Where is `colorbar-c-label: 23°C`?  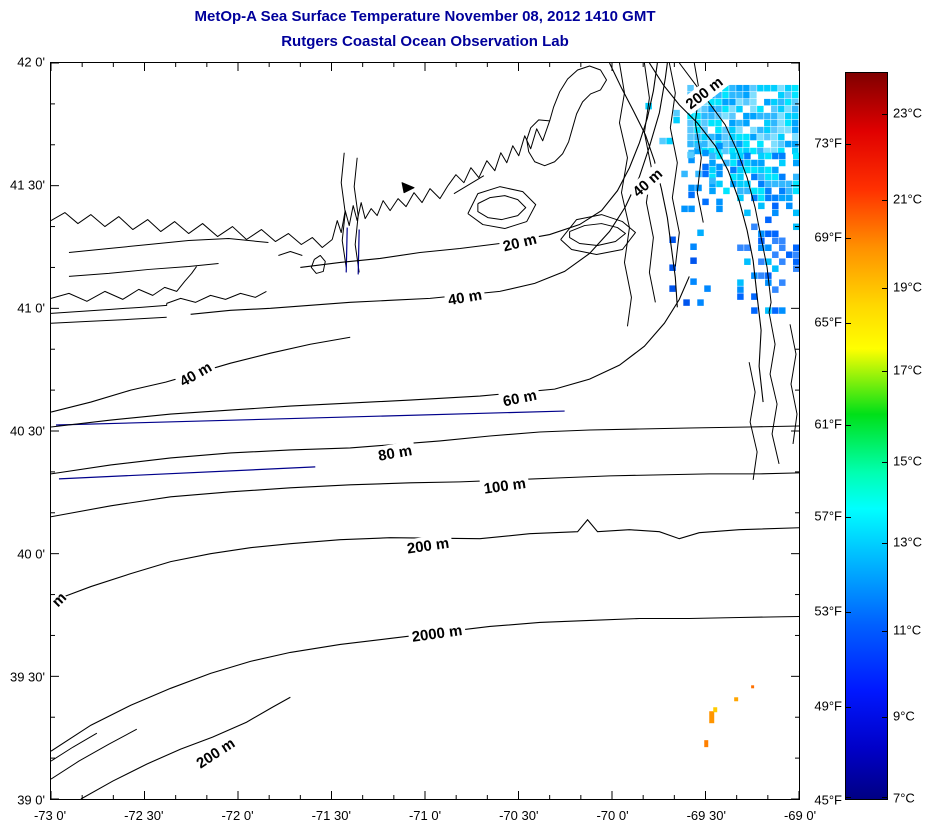 colorbar-c-label: 23°C is located at coordinates (908, 113).